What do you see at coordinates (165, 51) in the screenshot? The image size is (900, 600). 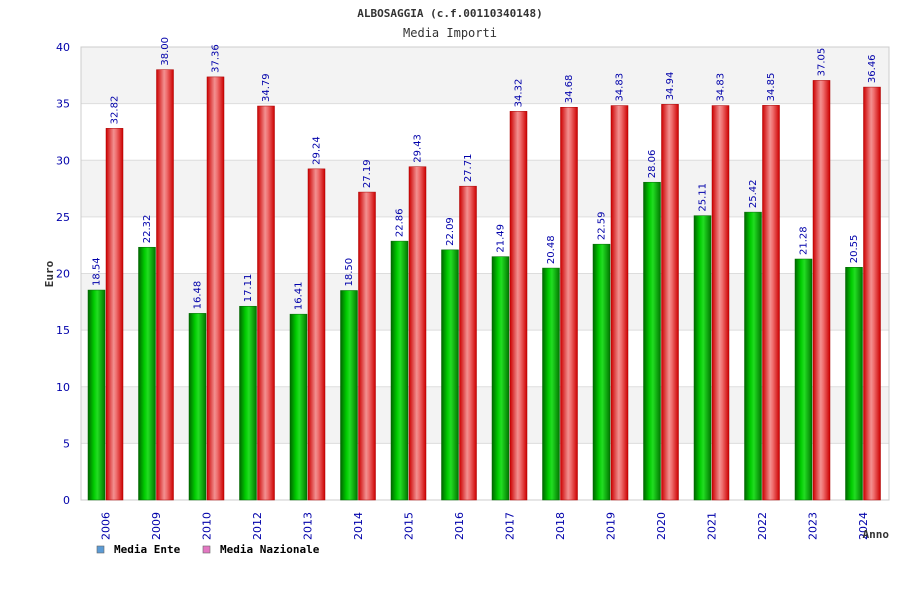 I see `bar-value-label: 38.00` at bounding box center [165, 51].